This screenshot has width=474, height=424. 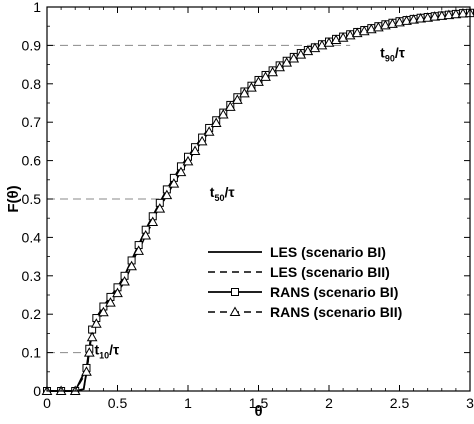 What do you see at coordinates (32, 353) in the screenshot?
I see `y-tick-label: 0.1` at bounding box center [32, 353].